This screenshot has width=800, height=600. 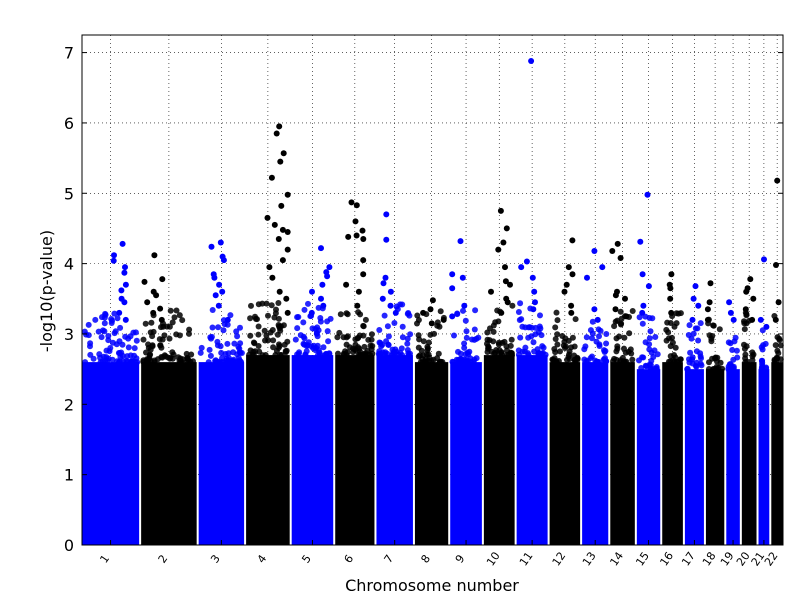 What do you see at coordinates (595, 453) in the screenshot?
I see `chromosome-13-dense-band` at bounding box center [595, 453].